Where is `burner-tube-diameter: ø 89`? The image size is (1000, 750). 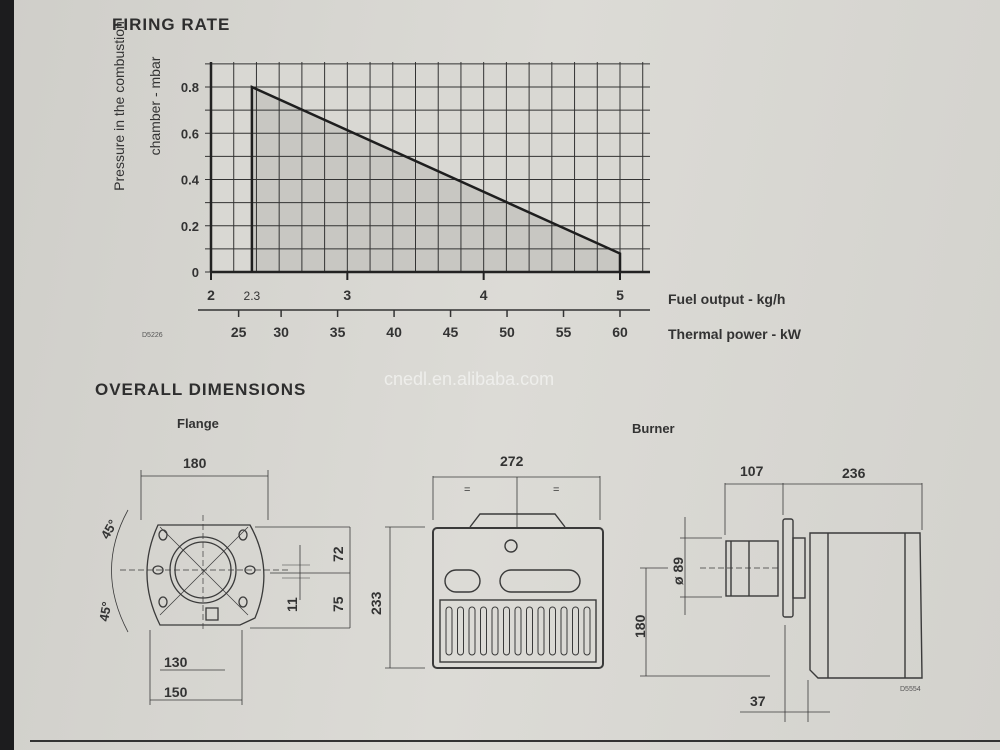 burner-tube-diameter: ø 89 is located at coordinates (678, 571).